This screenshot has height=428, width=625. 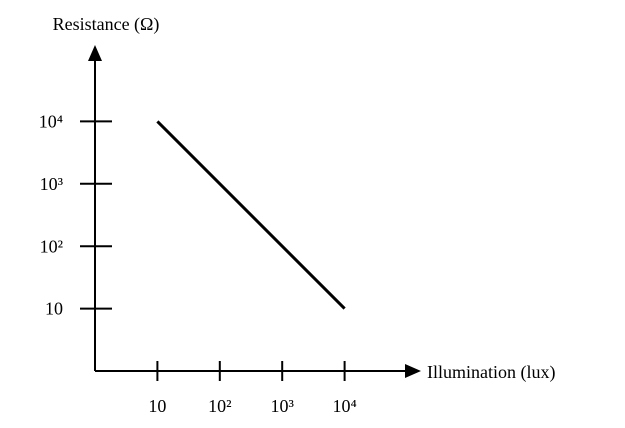 What do you see at coordinates (491, 372) in the screenshot?
I see `x-axis-label: Illumination (lux)` at bounding box center [491, 372].